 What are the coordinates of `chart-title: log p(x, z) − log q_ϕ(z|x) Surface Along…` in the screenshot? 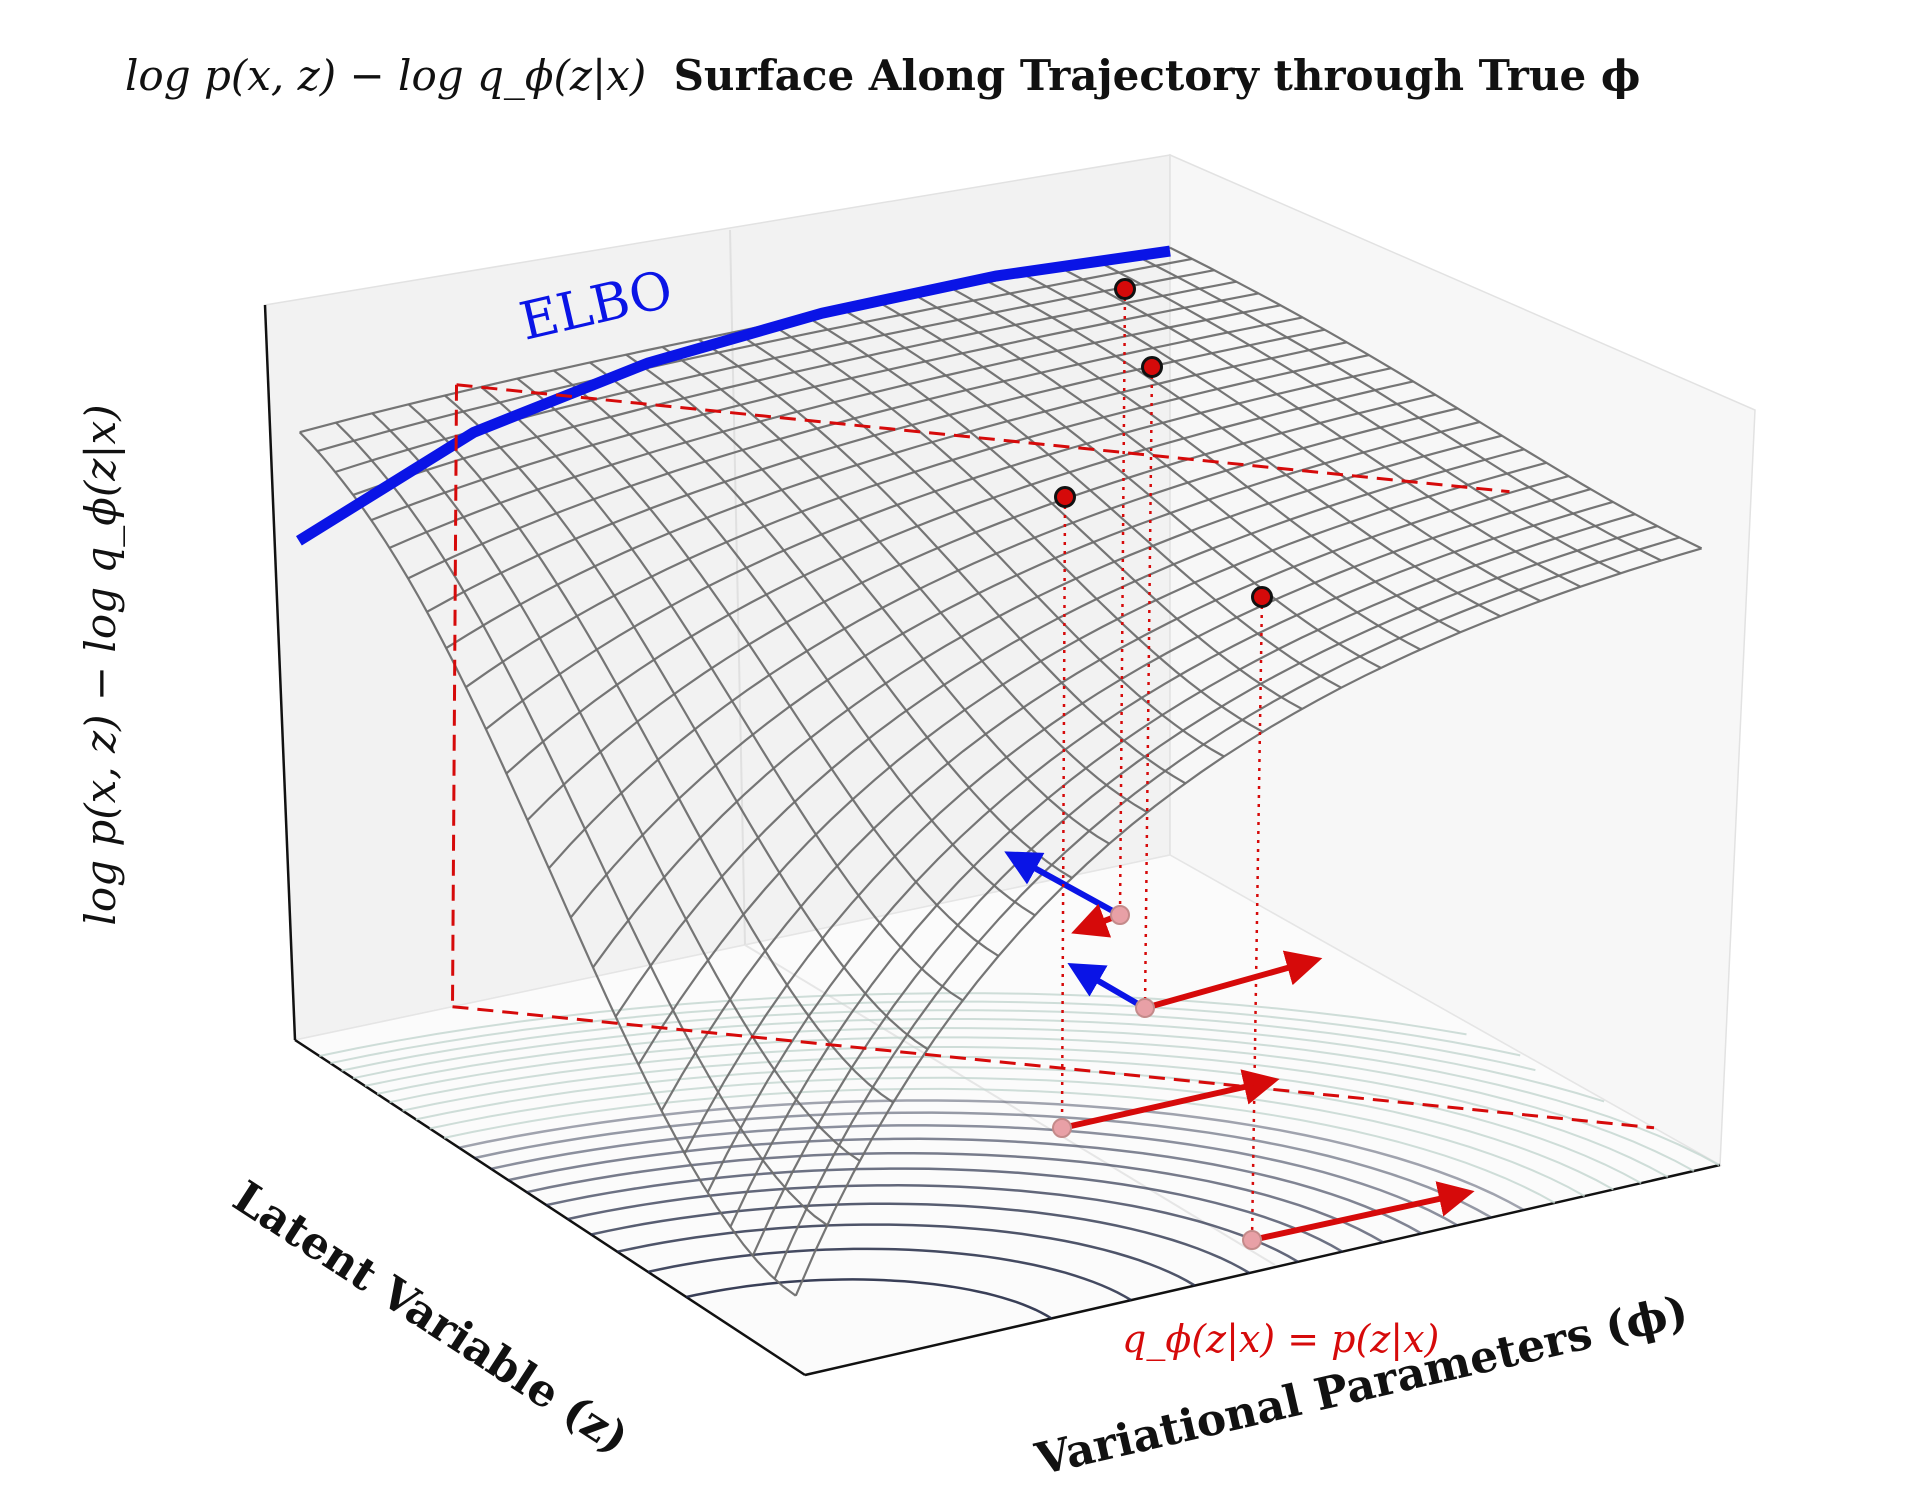 It's located at (882, 75).